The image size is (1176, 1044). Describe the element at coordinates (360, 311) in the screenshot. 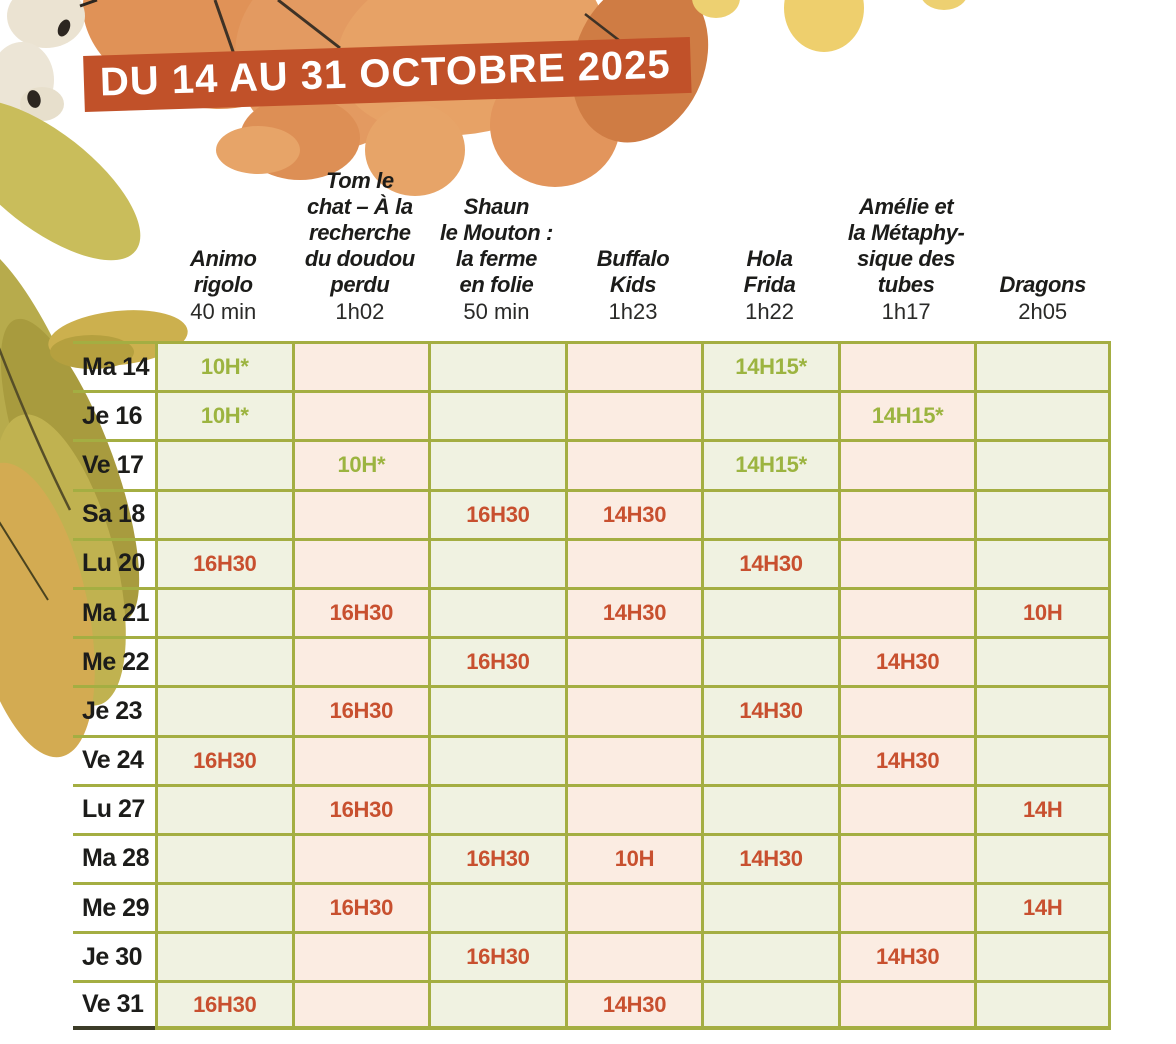

I see `film-duration: 1h02` at that location.